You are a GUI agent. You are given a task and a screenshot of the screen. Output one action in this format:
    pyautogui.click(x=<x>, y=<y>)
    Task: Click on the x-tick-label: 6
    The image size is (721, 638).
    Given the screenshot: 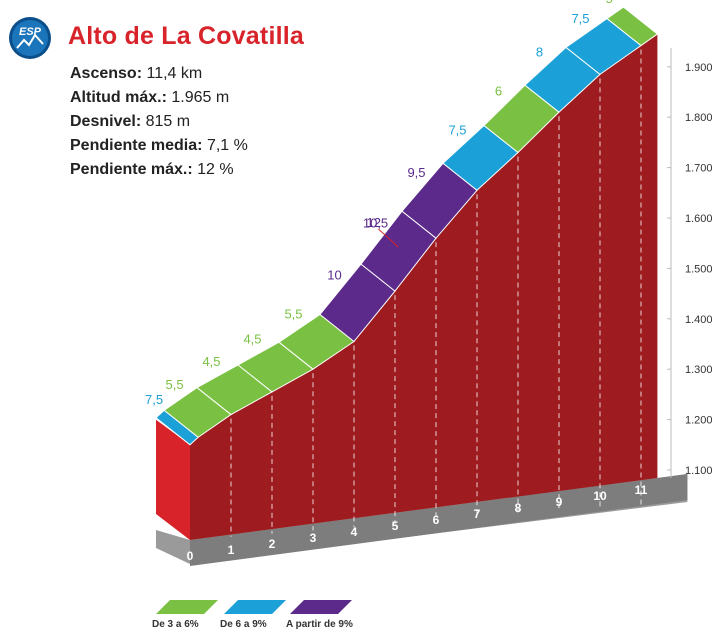 What is the action you would take?
    pyautogui.click(x=436, y=520)
    